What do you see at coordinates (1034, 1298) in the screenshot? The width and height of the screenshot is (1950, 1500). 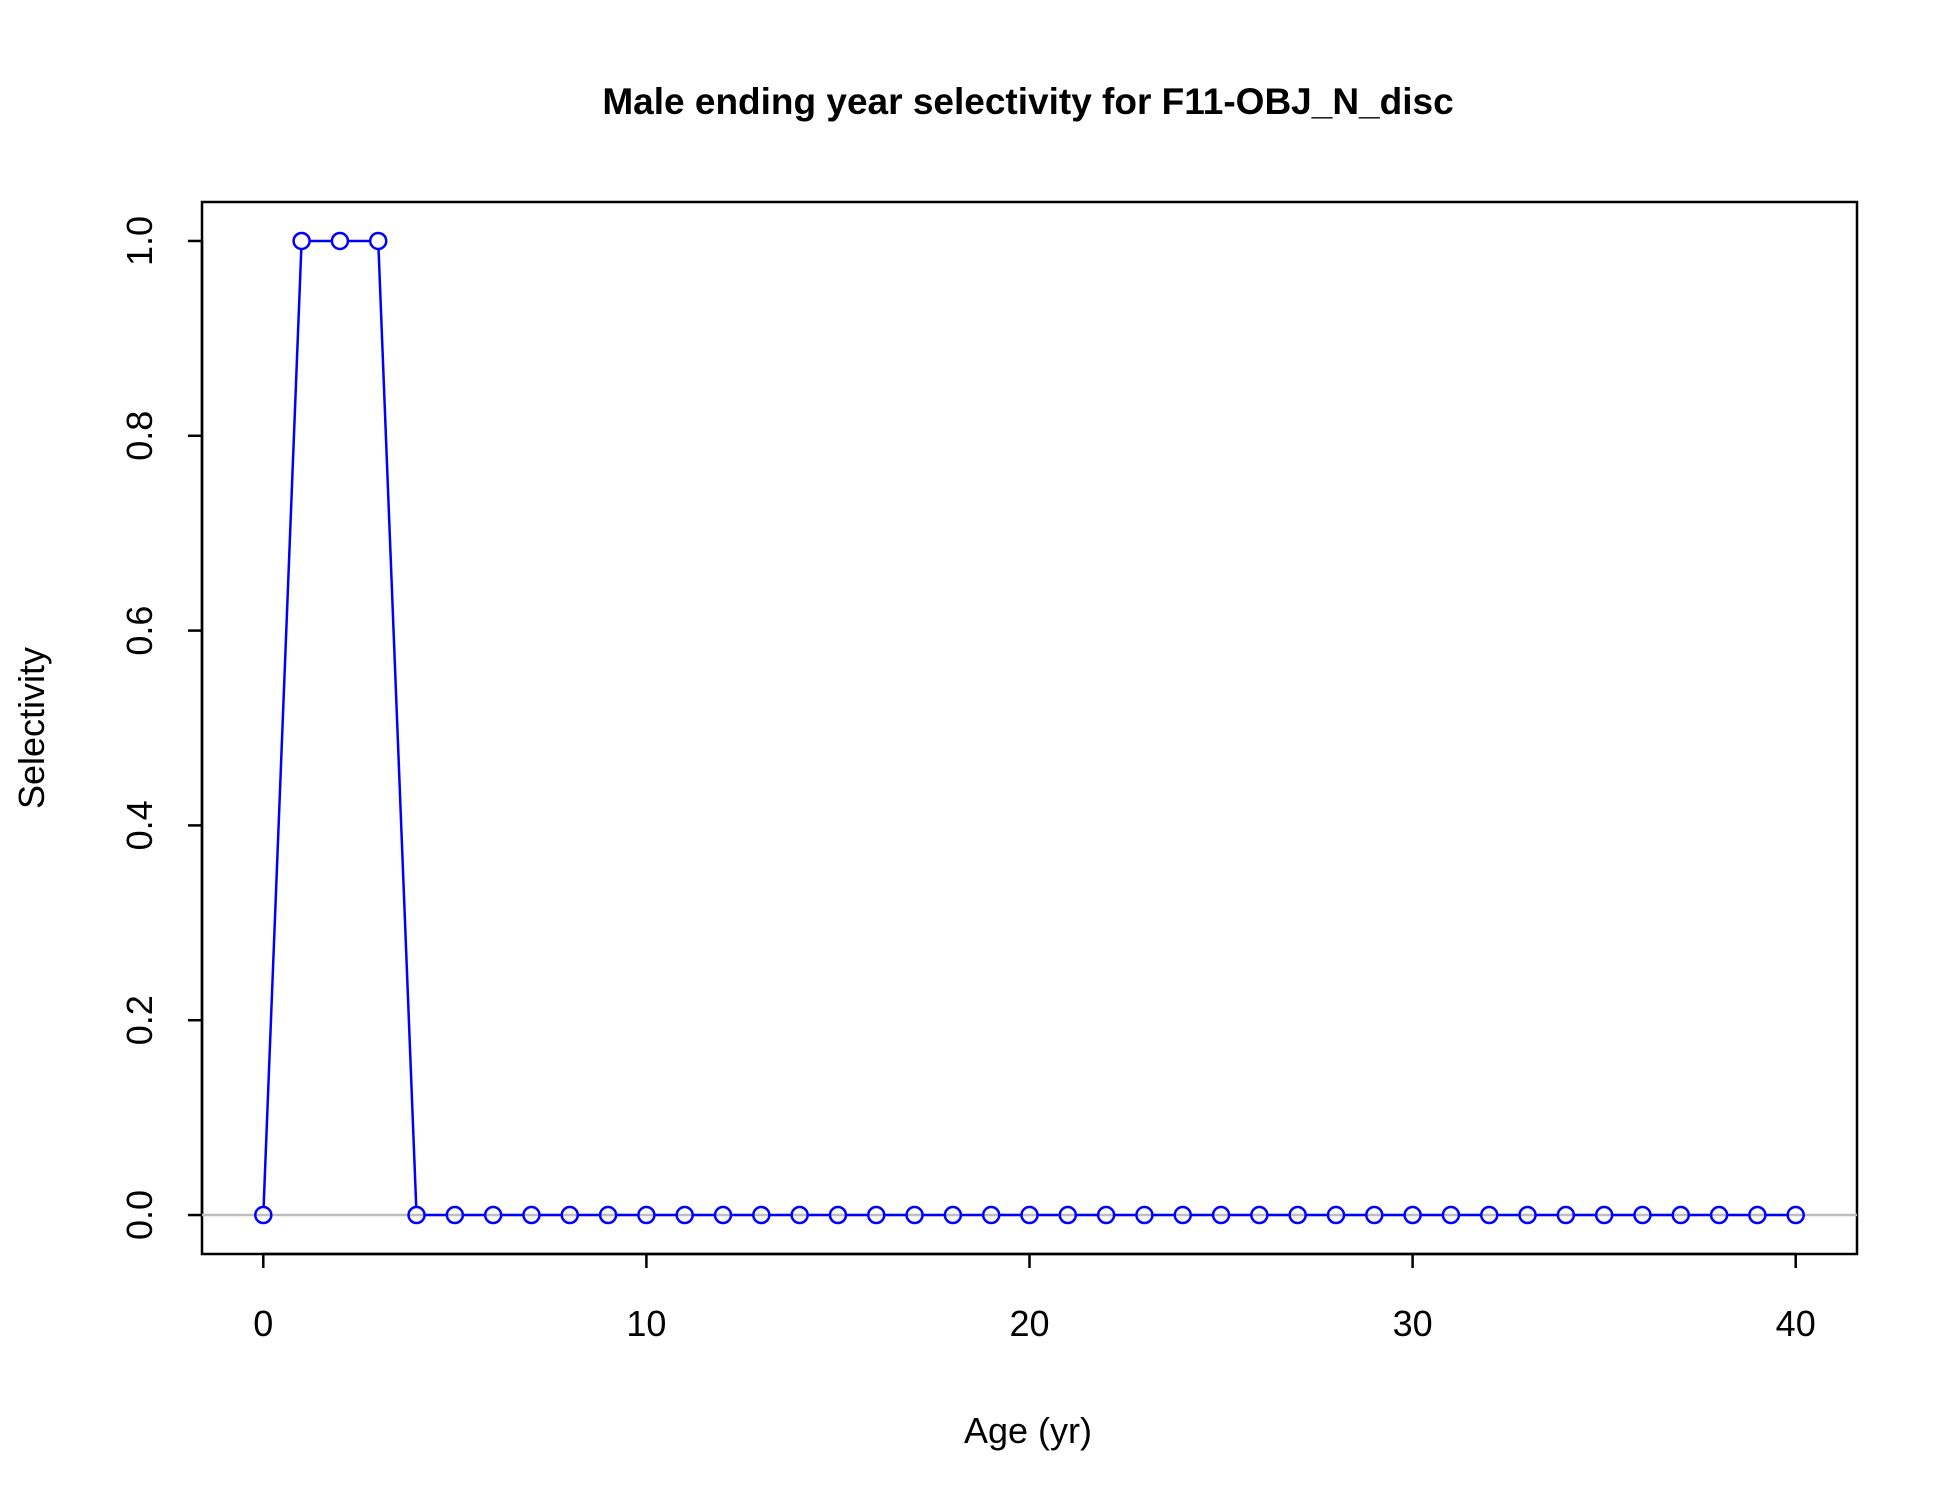 I see `x-axis: 0 10 20 30 40` at bounding box center [1034, 1298].